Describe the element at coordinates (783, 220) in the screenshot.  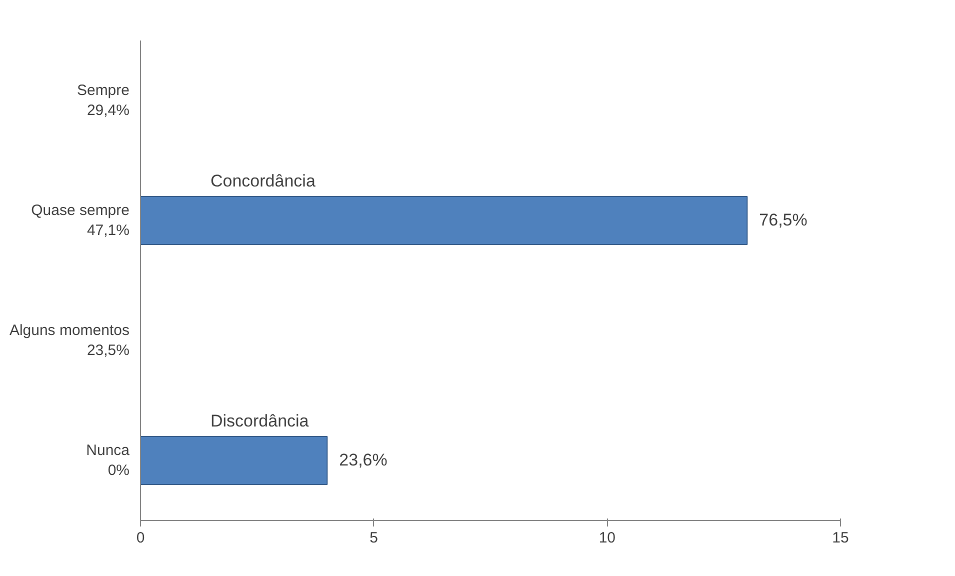
I see `annotation: 76,5%` at that location.